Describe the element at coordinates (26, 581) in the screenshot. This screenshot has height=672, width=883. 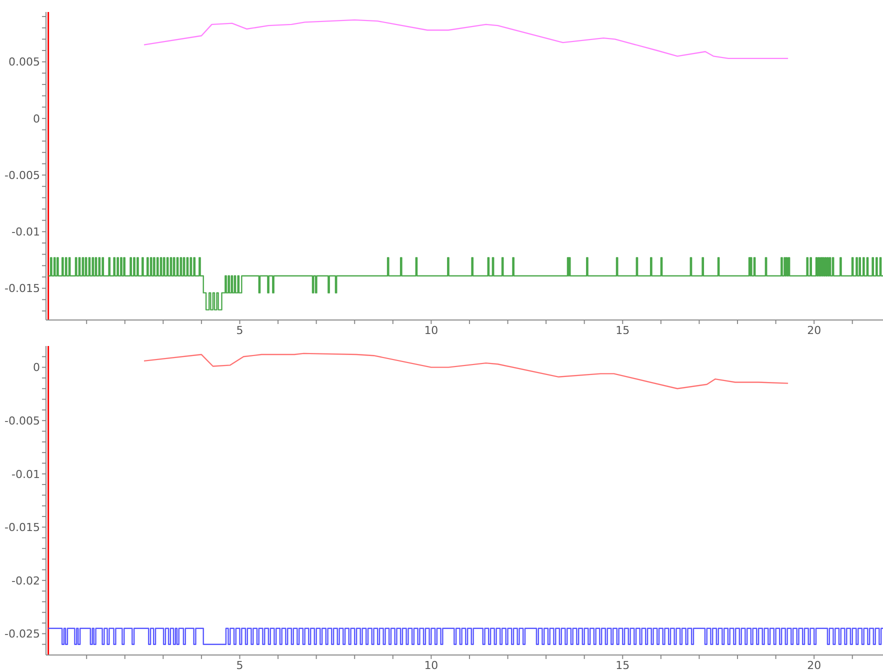
I see `y-tick-label: -0.02` at that location.